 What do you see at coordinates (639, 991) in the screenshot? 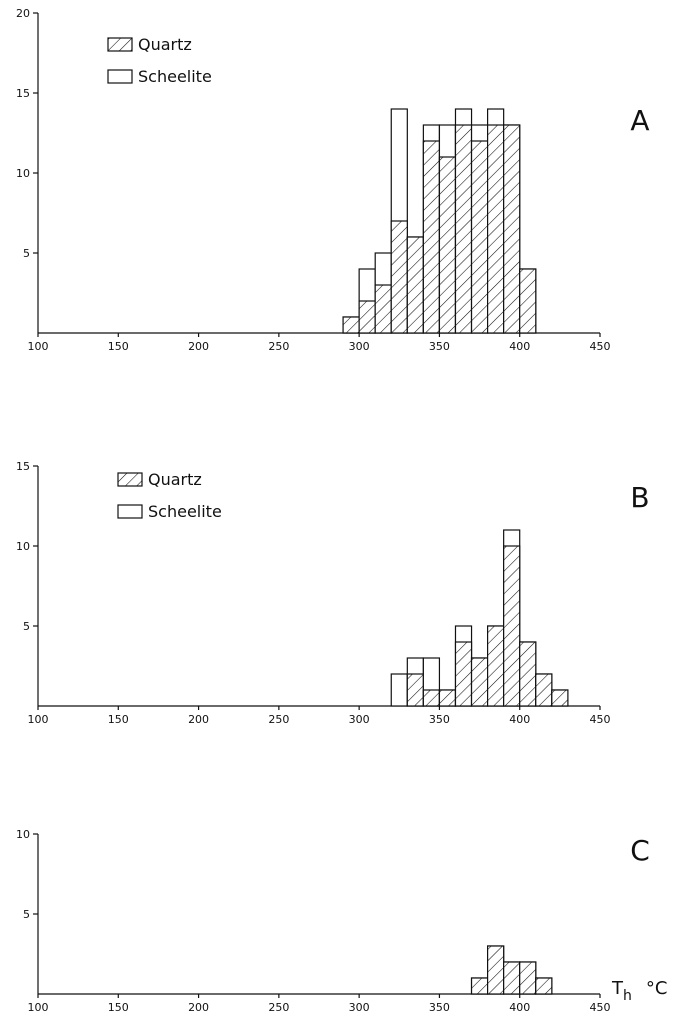
I see `x-axis-label: Th °C` at bounding box center [639, 991].